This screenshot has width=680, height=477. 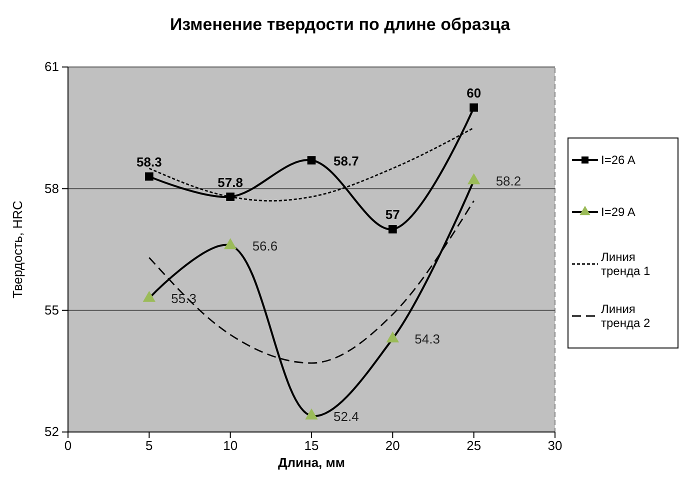 I want to click on x-tick-label: 10, so click(x=230, y=446).